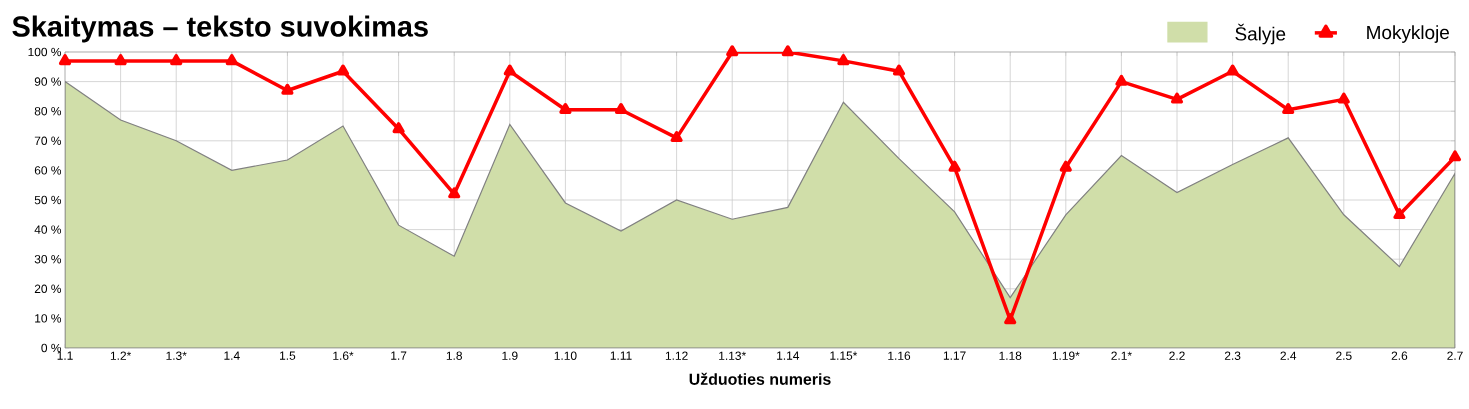 Image resolution: width=1469 pixels, height=409 pixels. Describe the element at coordinates (48, 170) in the screenshot. I see `y-tick-label: 60 %` at that location.